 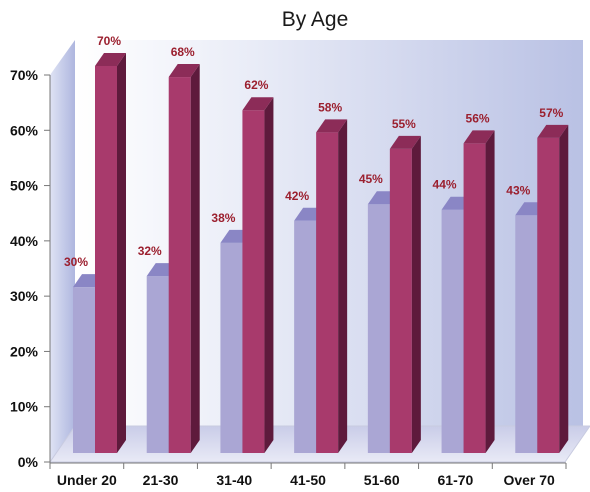 I want to click on y-tick-label: 0%, so click(x=28, y=462).